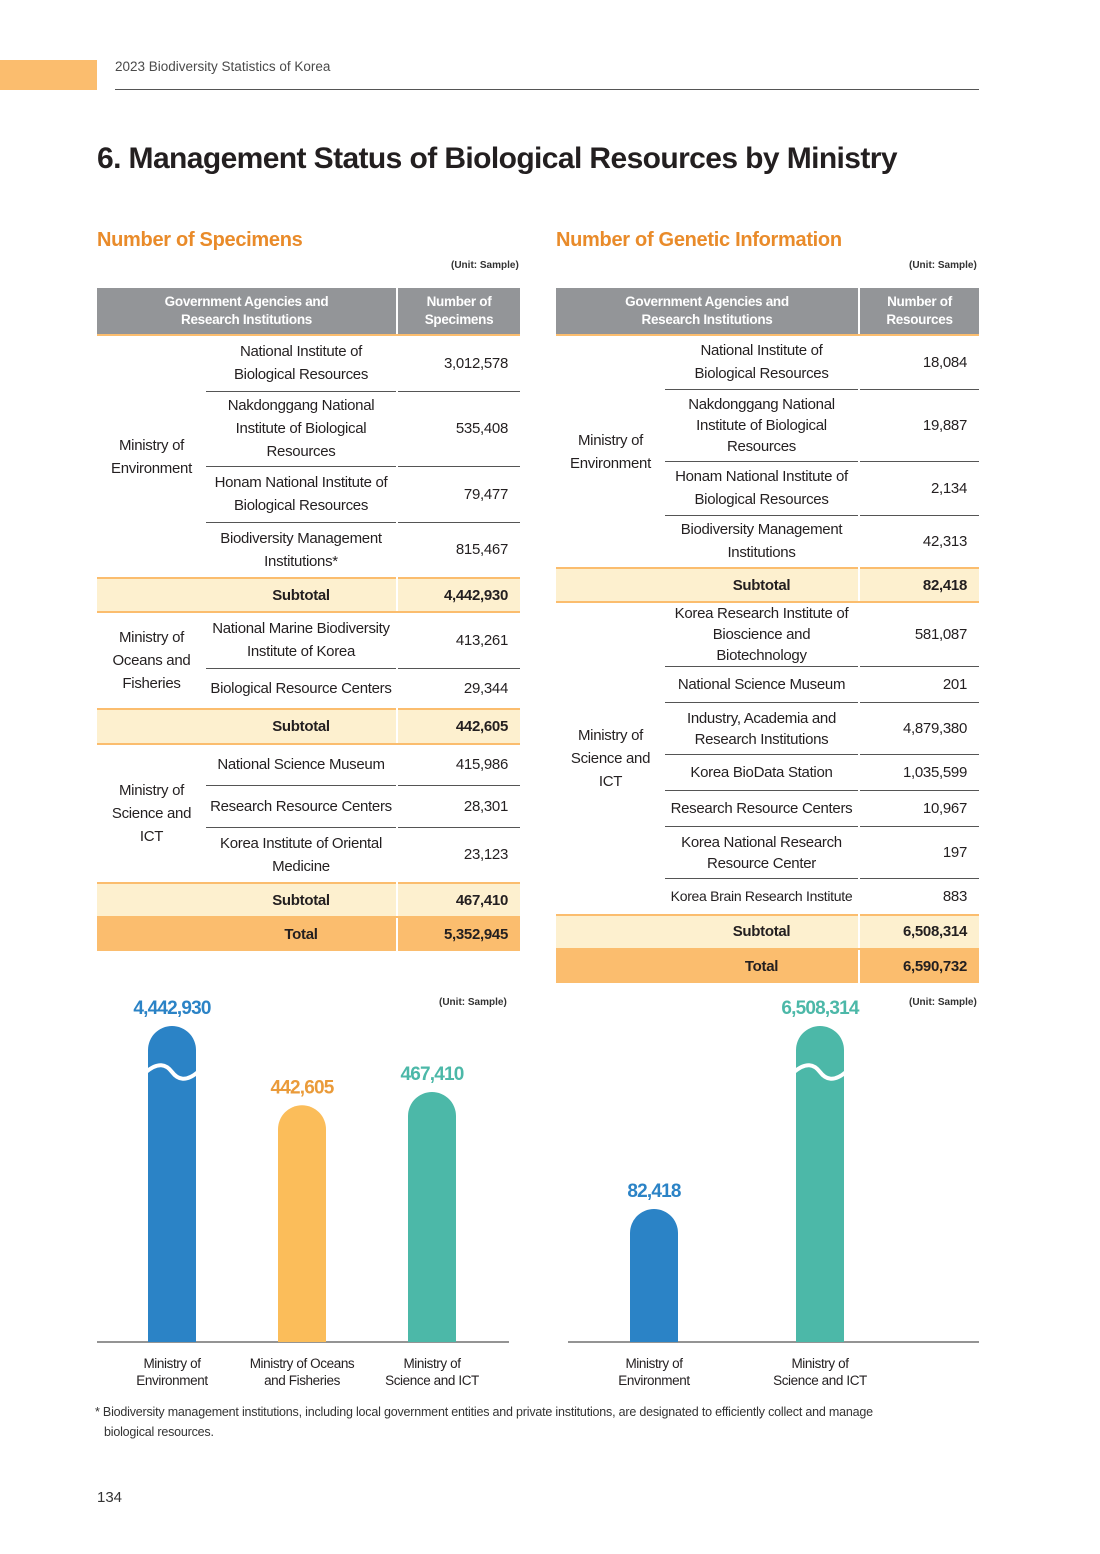  Describe the element at coordinates (919, 362) in the screenshot. I see `value-cell: 18,084` at that location.